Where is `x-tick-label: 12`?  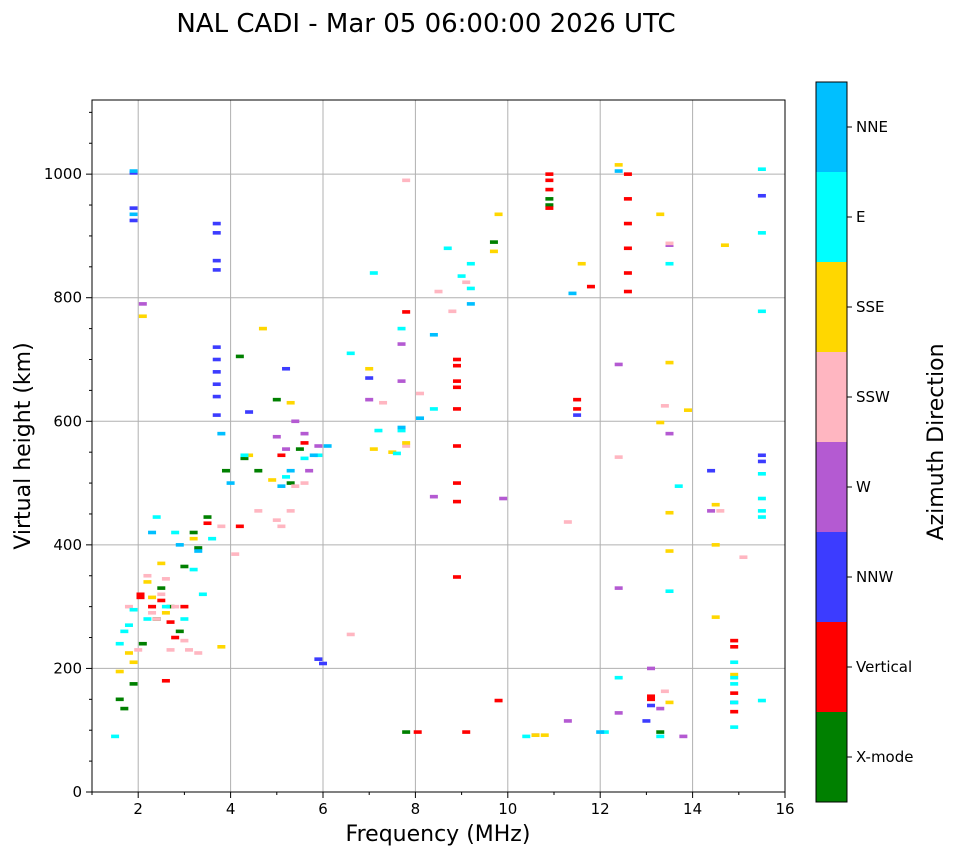 x-tick-label: 12 is located at coordinates (600, 809).